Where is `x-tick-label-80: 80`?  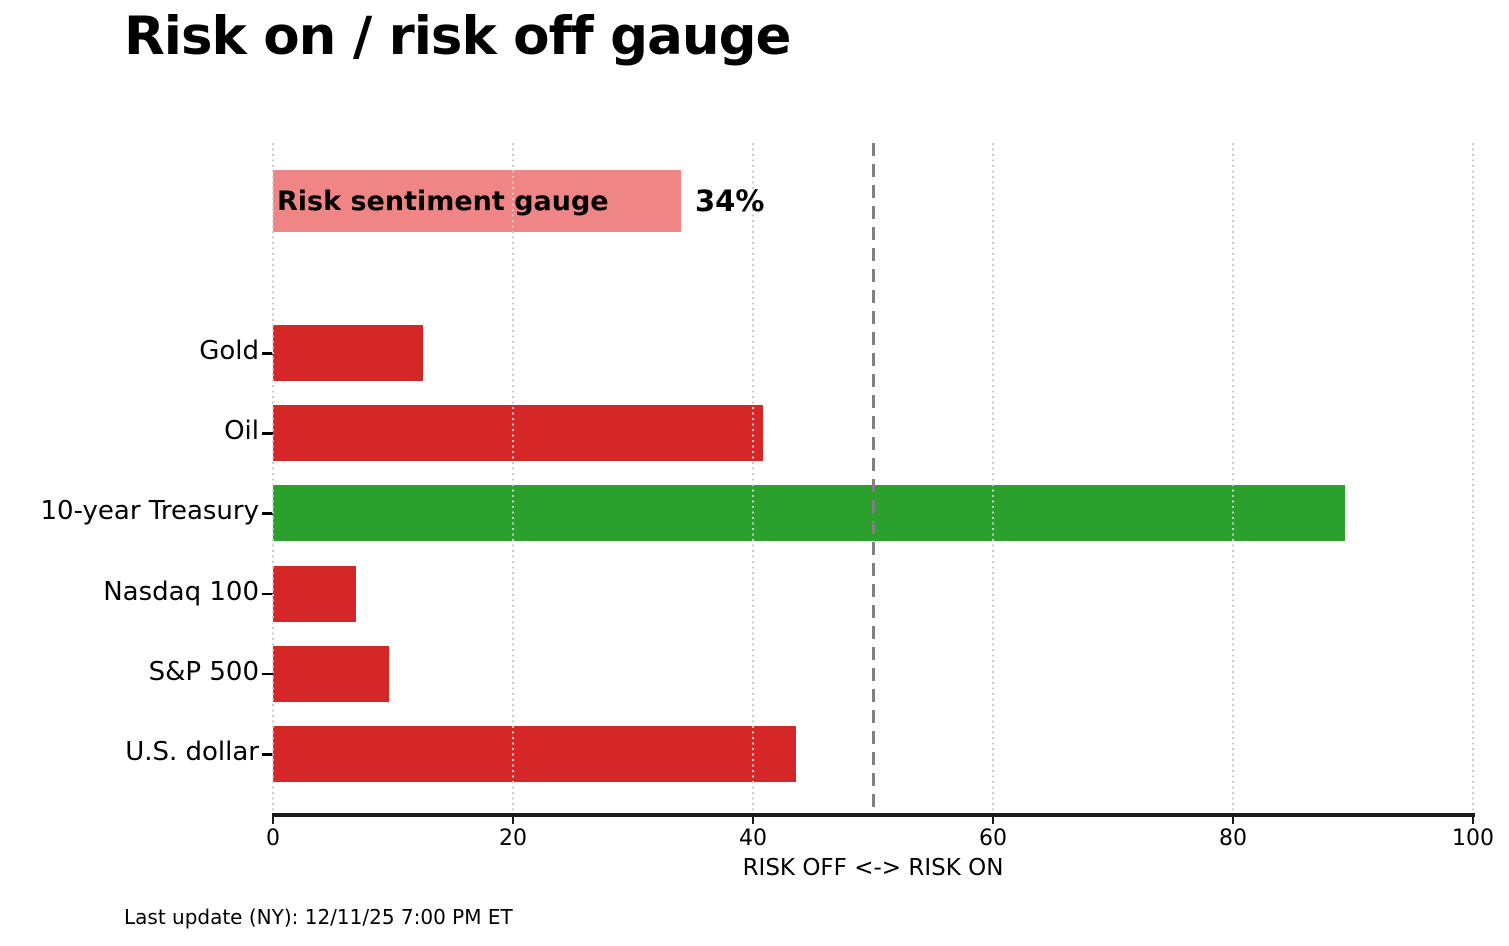
x-tick-label-80: 80 is located at coordinates (1233, 838).